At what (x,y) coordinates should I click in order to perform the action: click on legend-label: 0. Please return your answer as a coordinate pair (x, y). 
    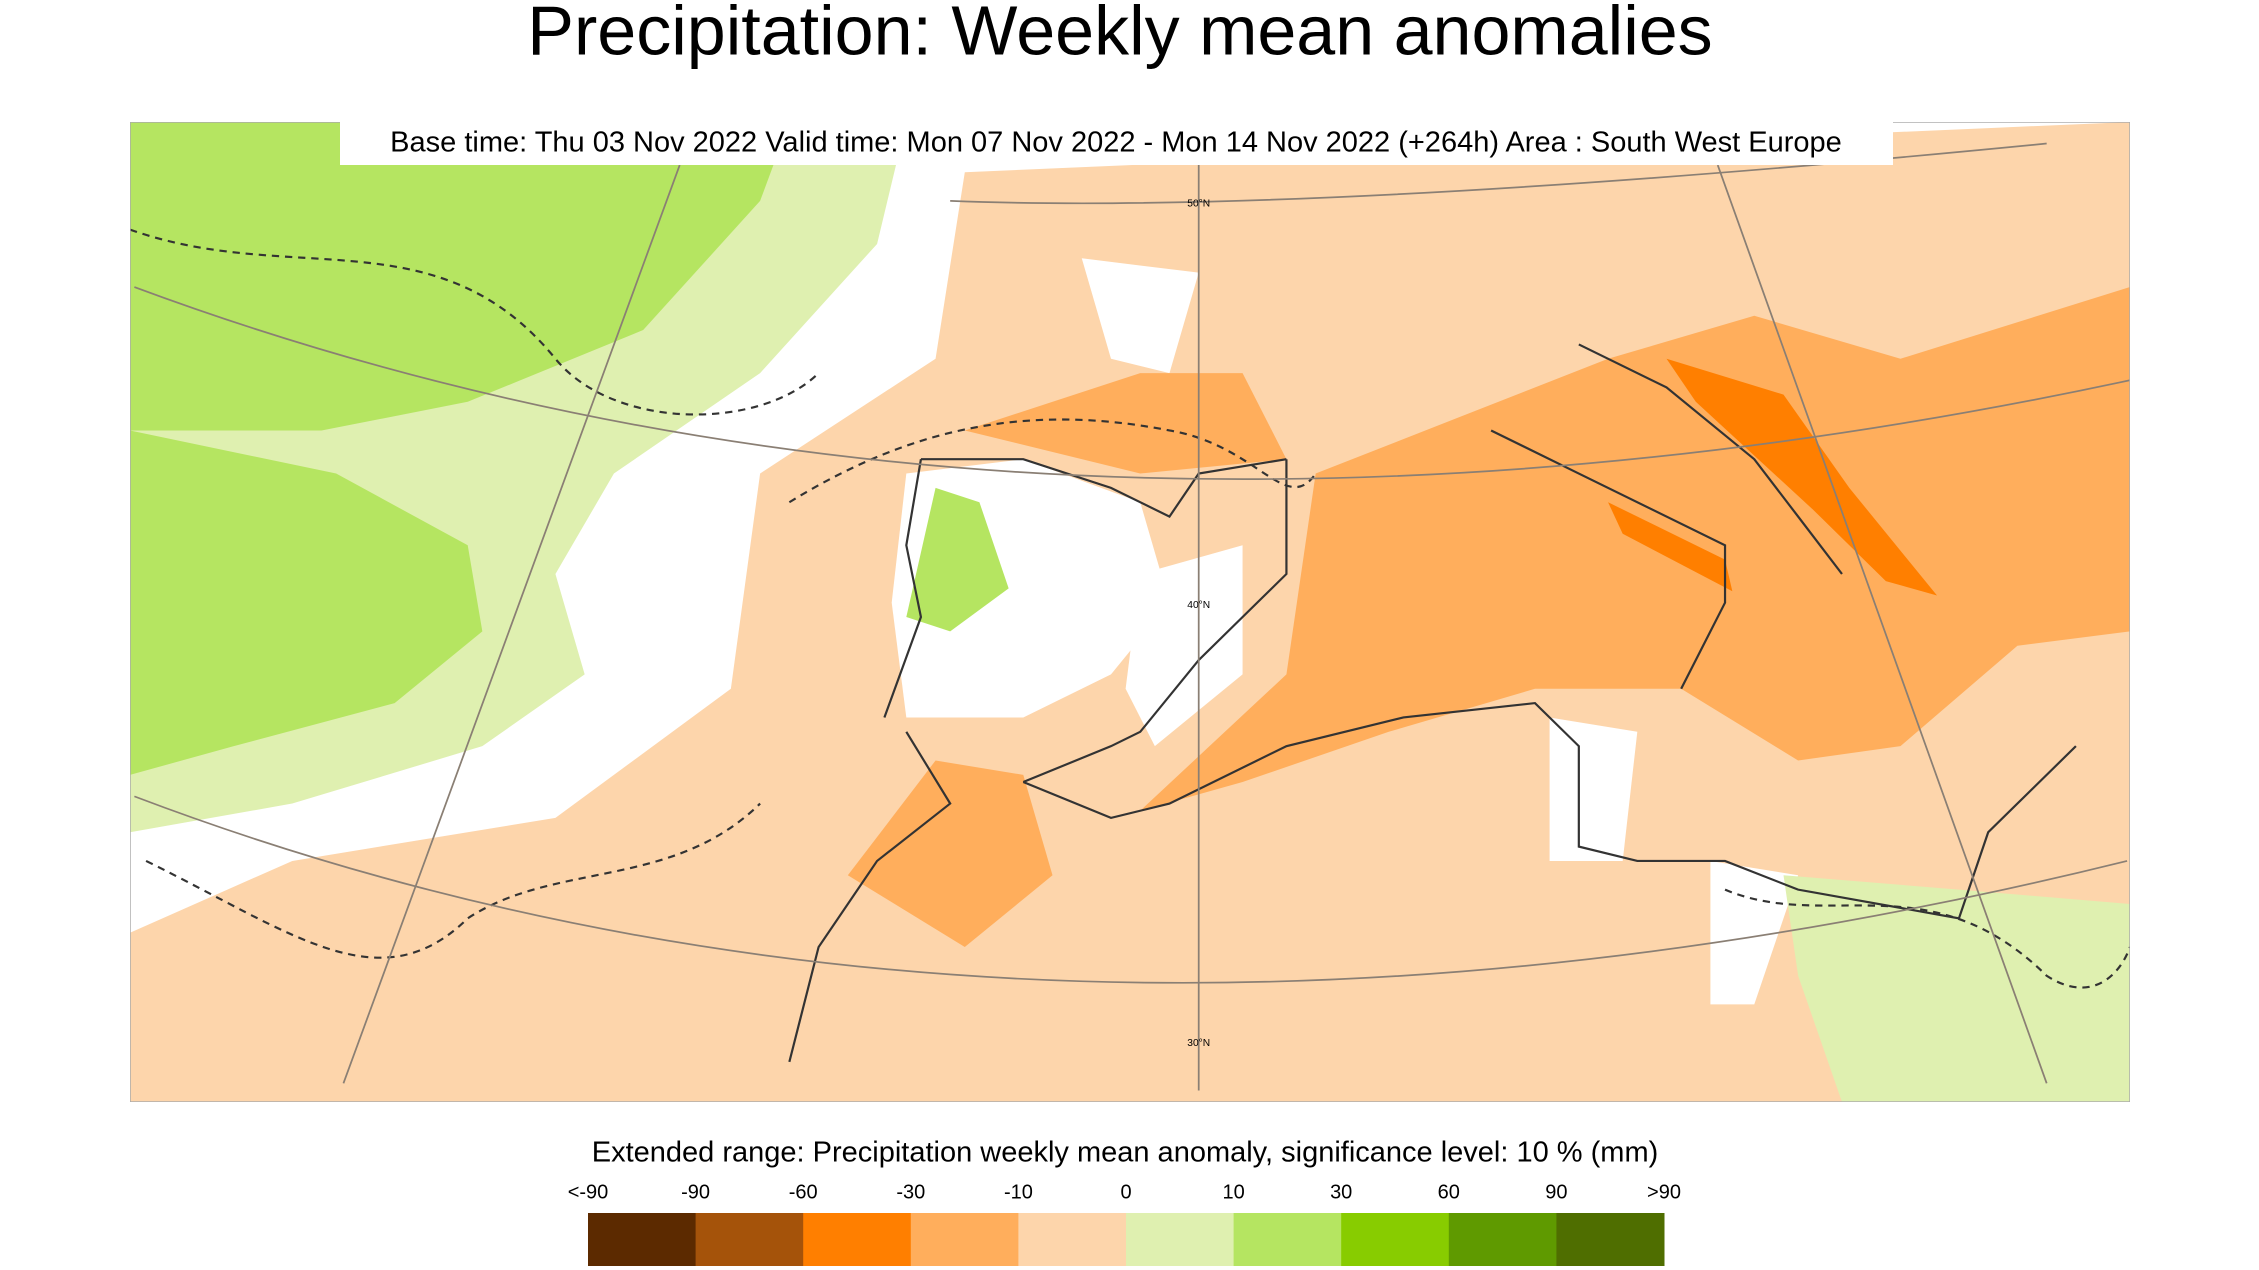
    Looking at the image, I should click on (1125, 1192).